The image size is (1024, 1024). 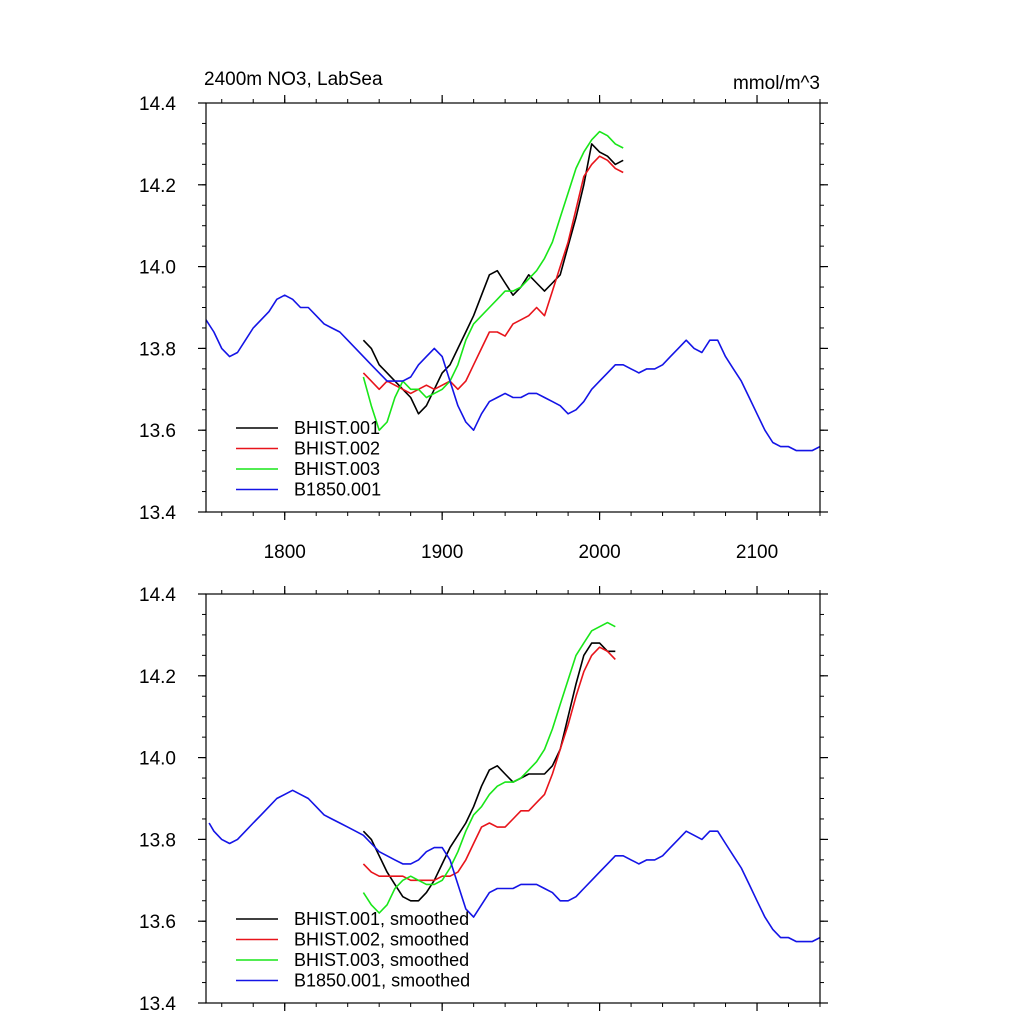 I want to click on legend-label-3: B1850.001, so click(x=337, y=490).